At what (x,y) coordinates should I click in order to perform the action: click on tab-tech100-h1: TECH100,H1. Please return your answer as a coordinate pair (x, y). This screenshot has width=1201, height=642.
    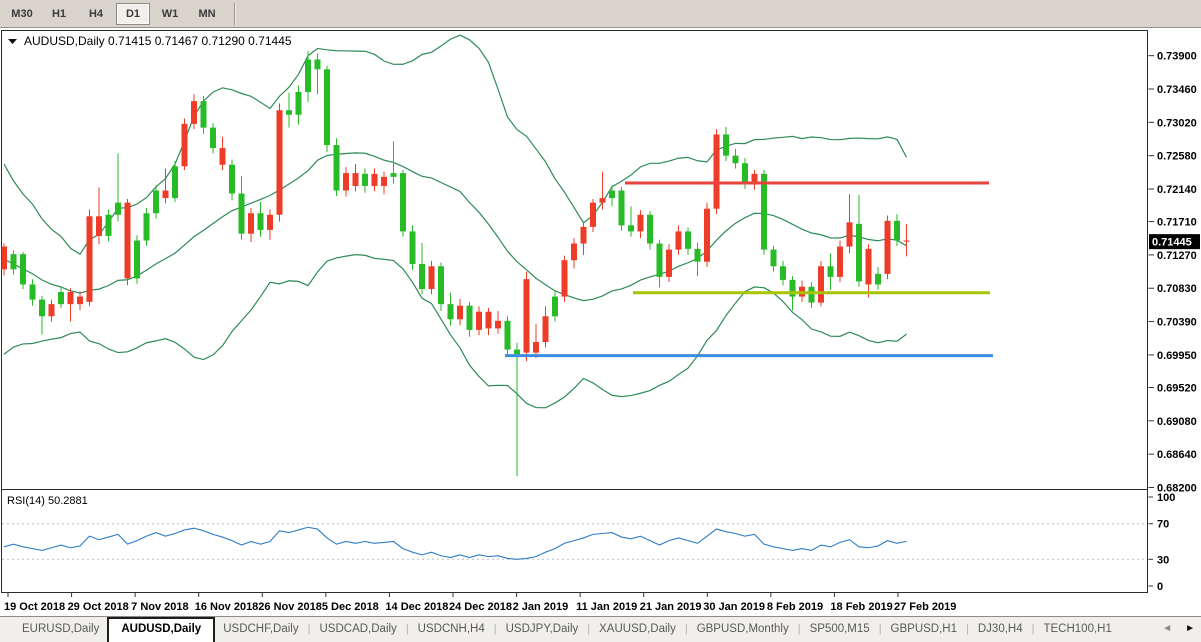
    Looking at the image, I should click on (1077, 629).